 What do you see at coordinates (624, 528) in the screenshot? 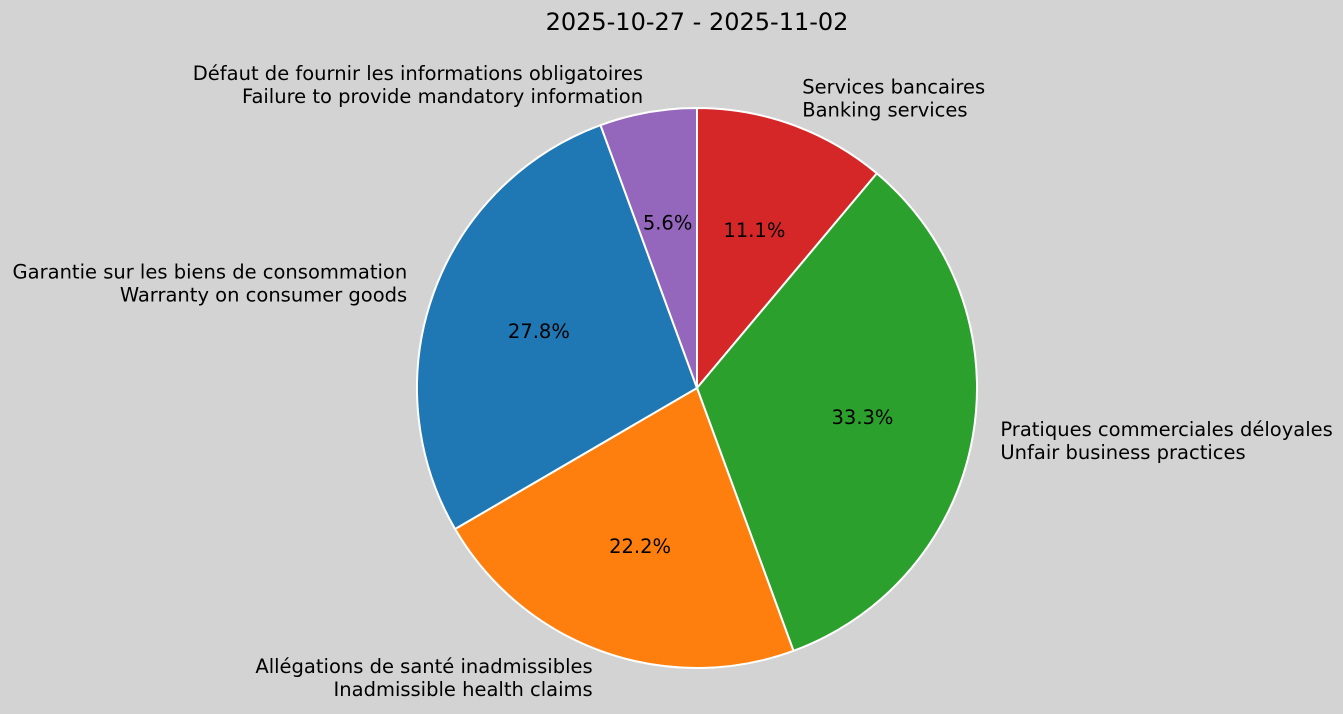
I see `pie-slice-inadmissible-health-claims` at bounding box center [624, 528].